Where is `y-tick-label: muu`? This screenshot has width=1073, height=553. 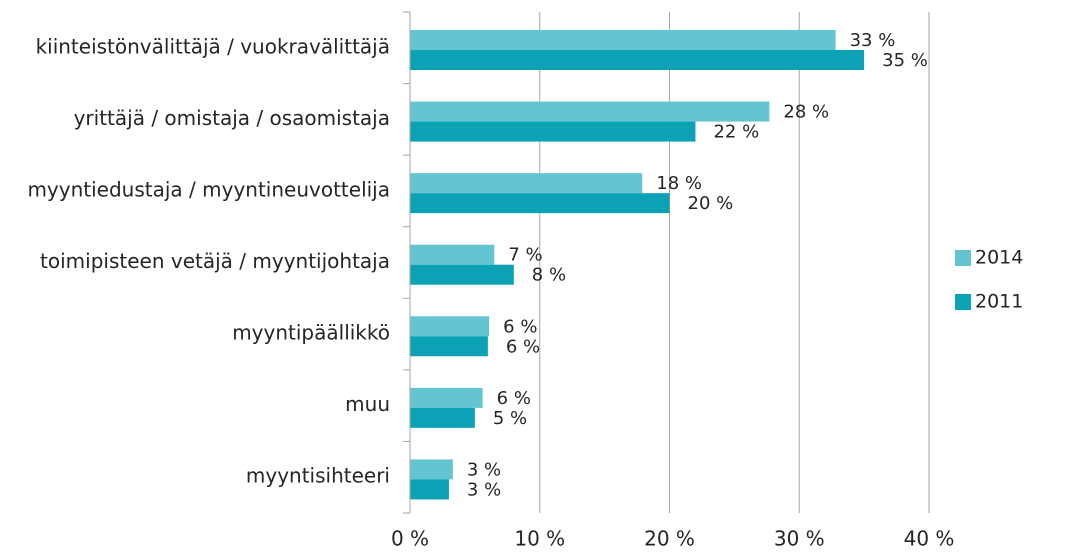
y-tick-label: muu is located at coordinates (367, 404).